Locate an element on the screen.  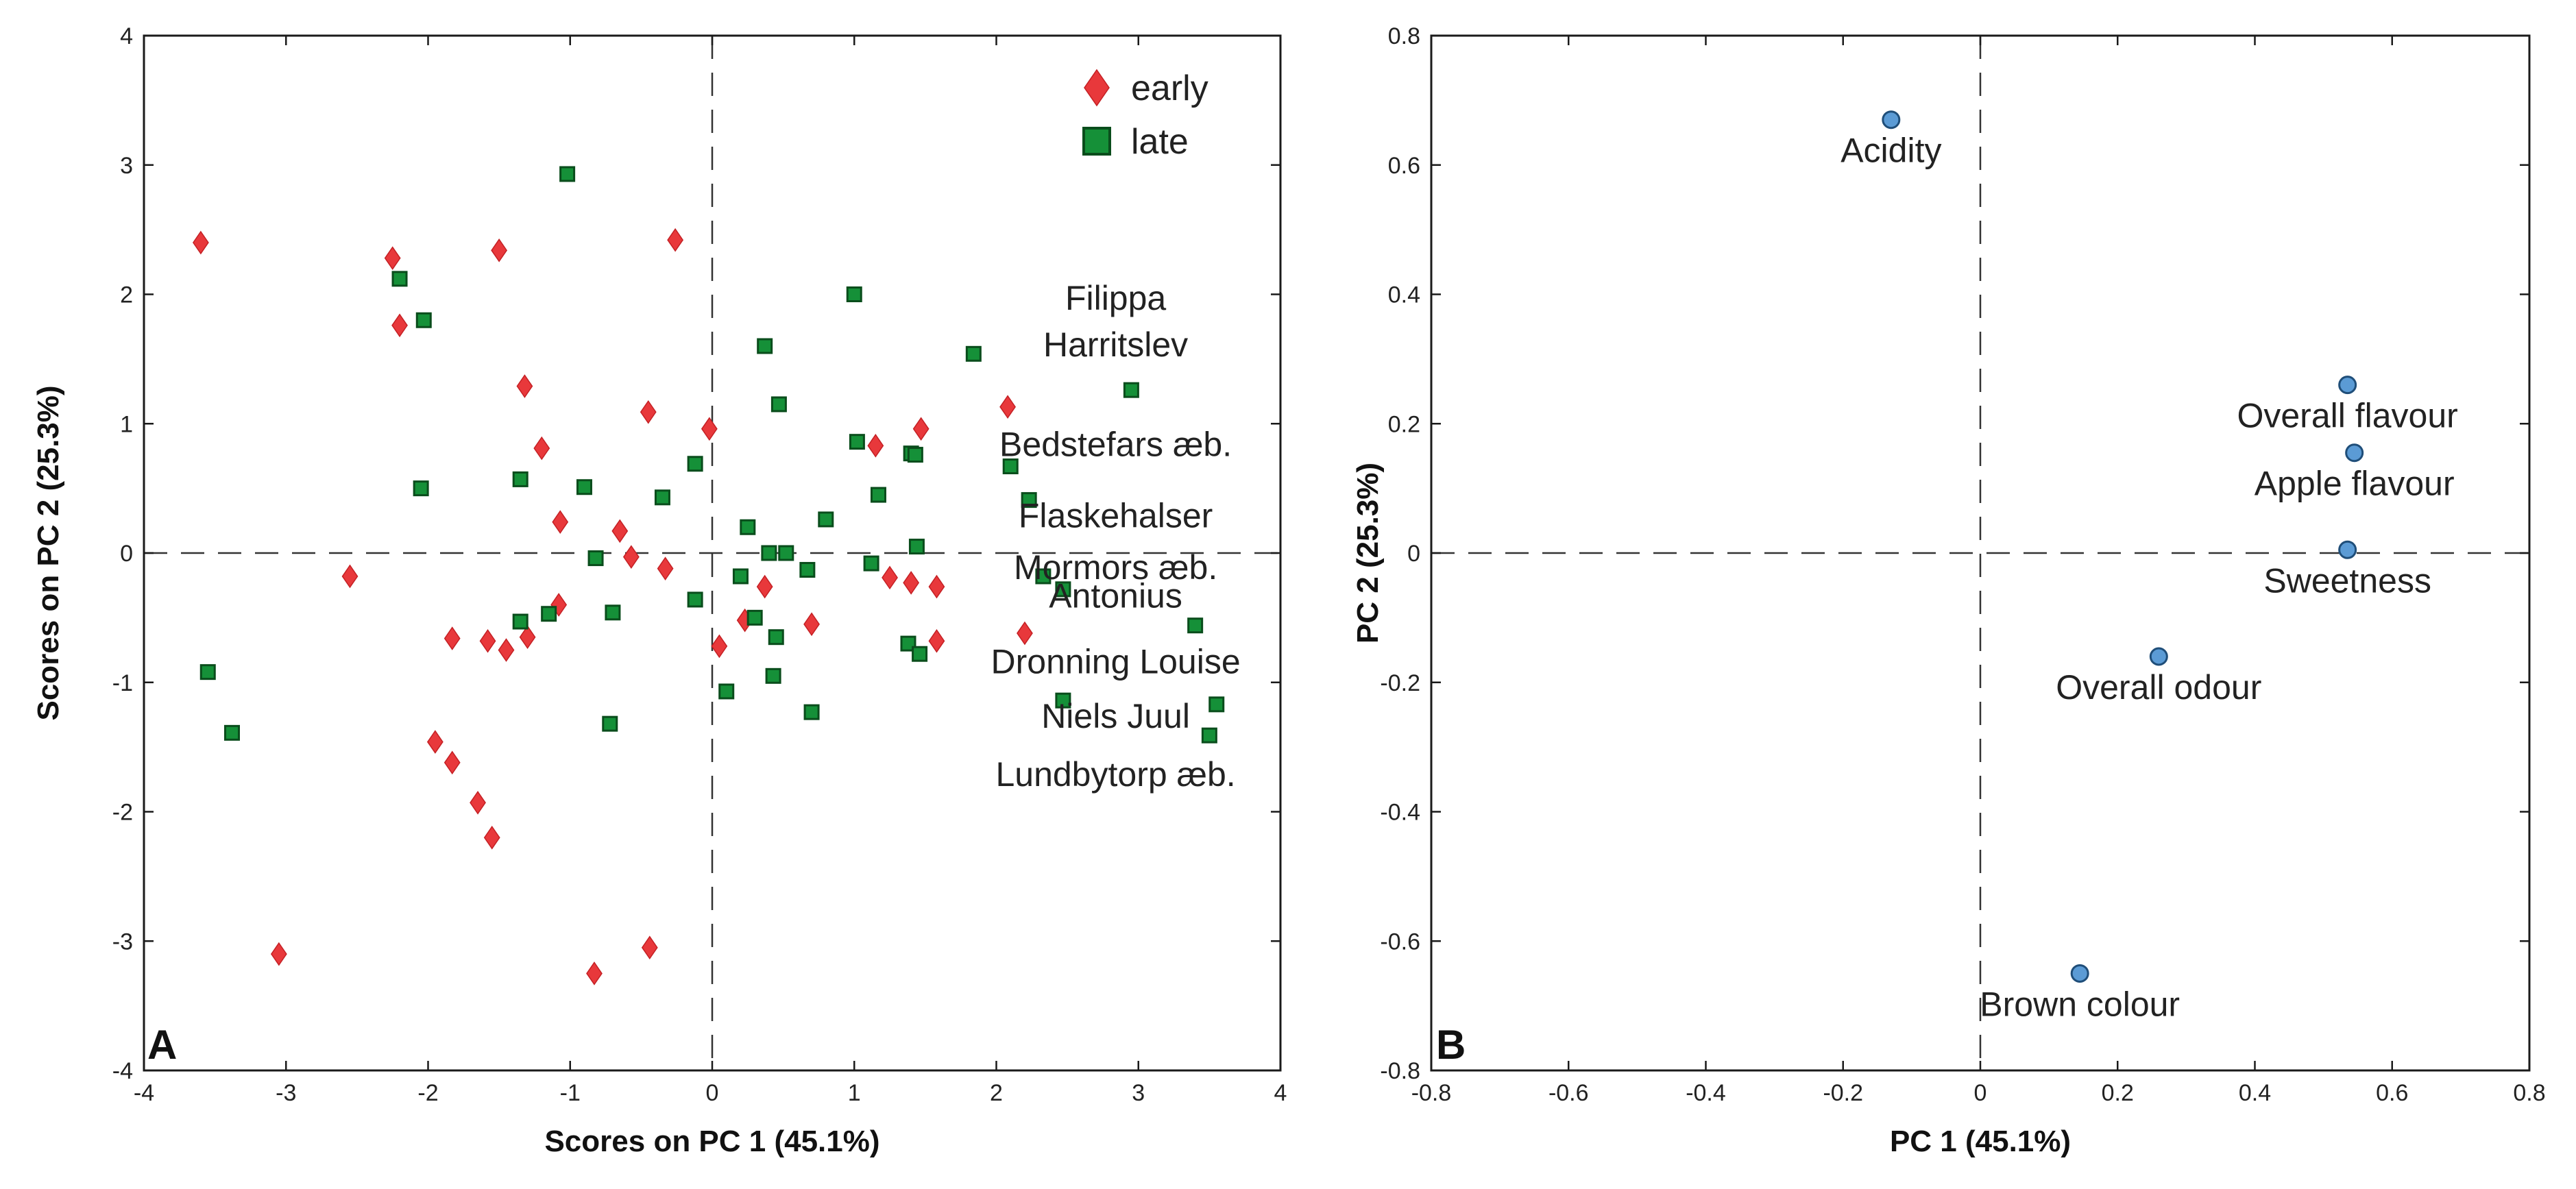
loading-label: Sweetness is located at coordinates (2347, 580).